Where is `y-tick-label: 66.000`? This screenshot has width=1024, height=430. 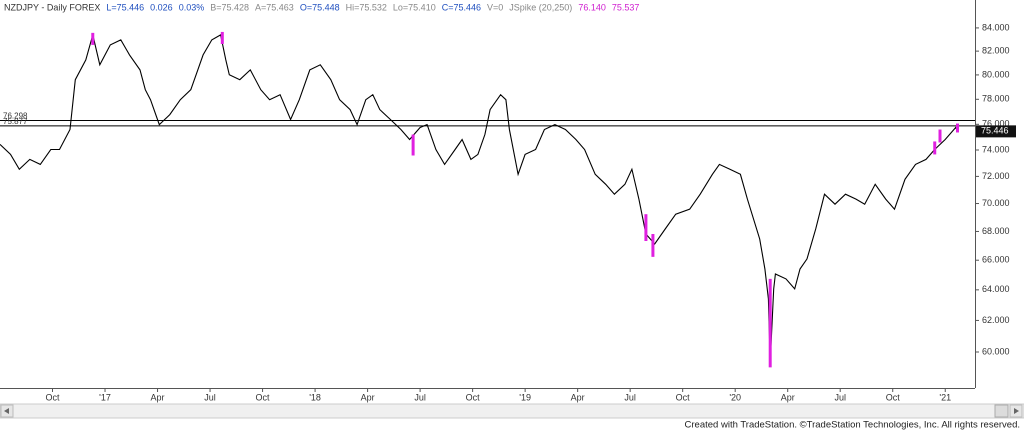 y-tick-label: 66.000 is located at coordinates (996, 260).